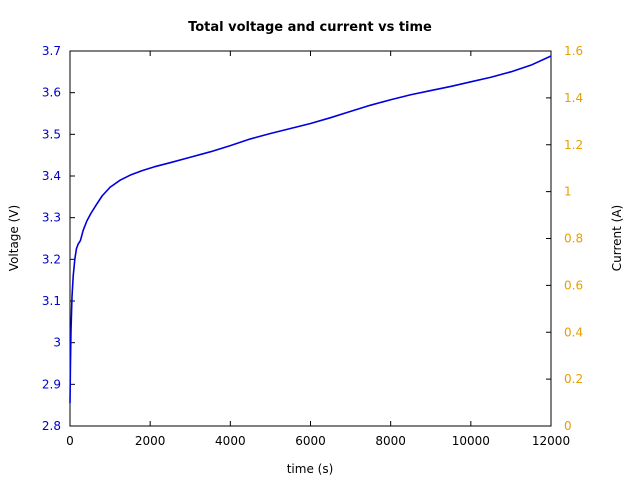 The height and width of the screenshot is (480, 640). Describe the element at coordinates (51, 384) in the screenshot. I see `y-left-tick-label: 2.9` at that location.